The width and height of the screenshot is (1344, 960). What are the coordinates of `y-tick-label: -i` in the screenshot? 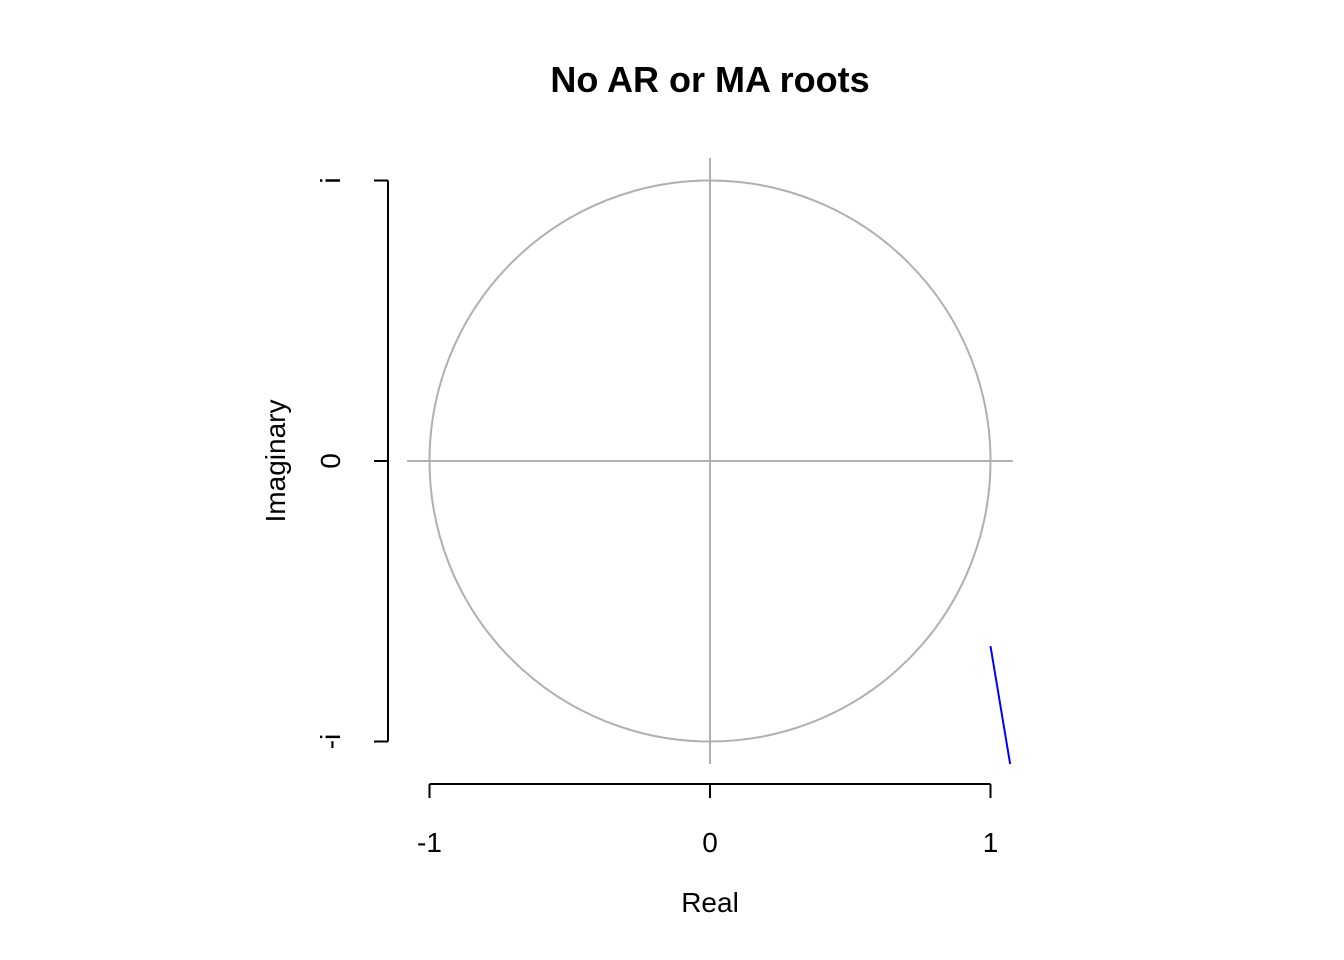 It's located at (330, 742).